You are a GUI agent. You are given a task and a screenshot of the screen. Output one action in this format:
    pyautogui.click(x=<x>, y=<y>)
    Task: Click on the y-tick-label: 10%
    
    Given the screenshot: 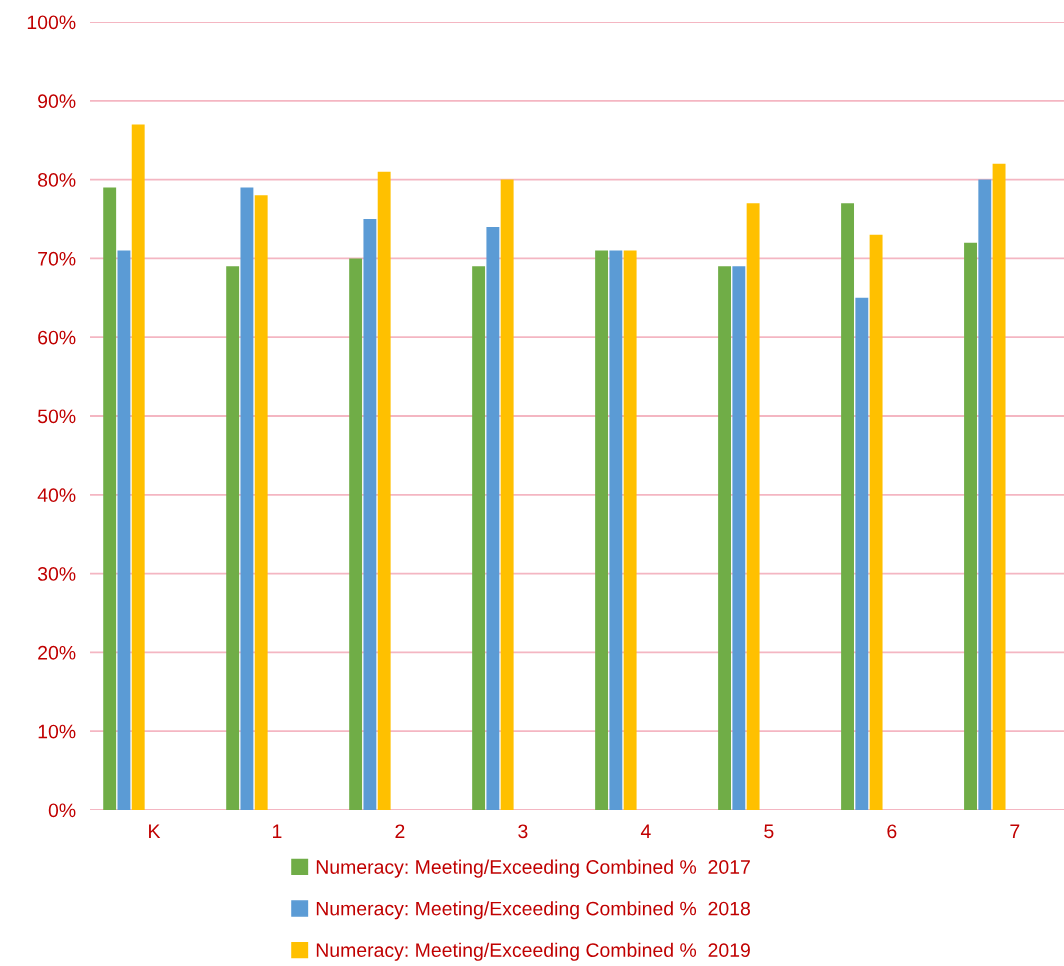 What is the action you would take?
    pyautogui.click(x=57, y=731)
    